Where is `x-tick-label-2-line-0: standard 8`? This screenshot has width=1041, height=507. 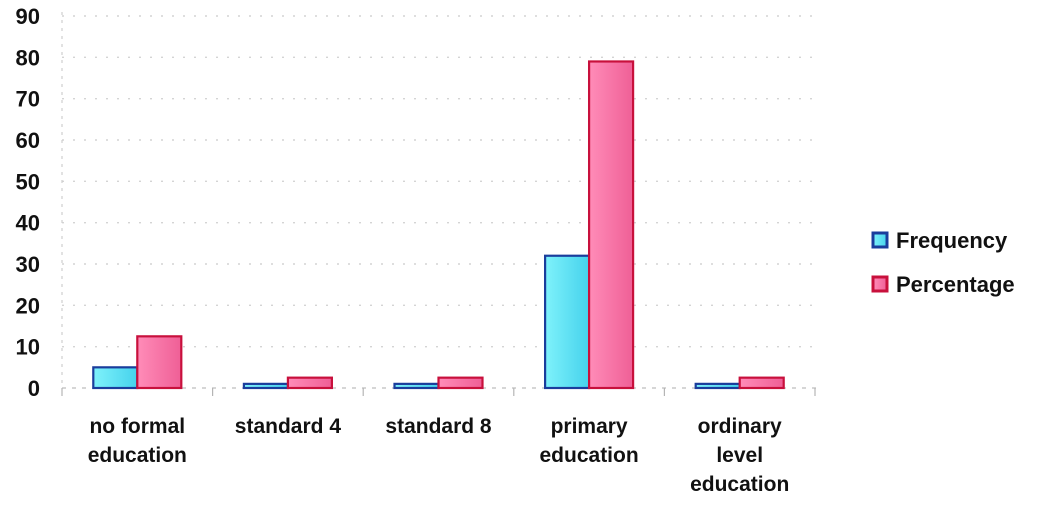 x-tick-label-2-line-0: standard 8 is located at coordinates (438, 426).